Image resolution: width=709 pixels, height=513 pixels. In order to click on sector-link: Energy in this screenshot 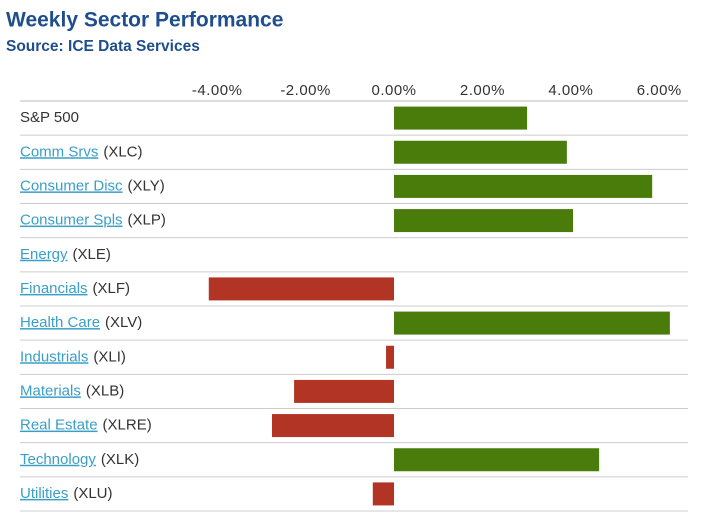, I will do `click(44, 254)`.